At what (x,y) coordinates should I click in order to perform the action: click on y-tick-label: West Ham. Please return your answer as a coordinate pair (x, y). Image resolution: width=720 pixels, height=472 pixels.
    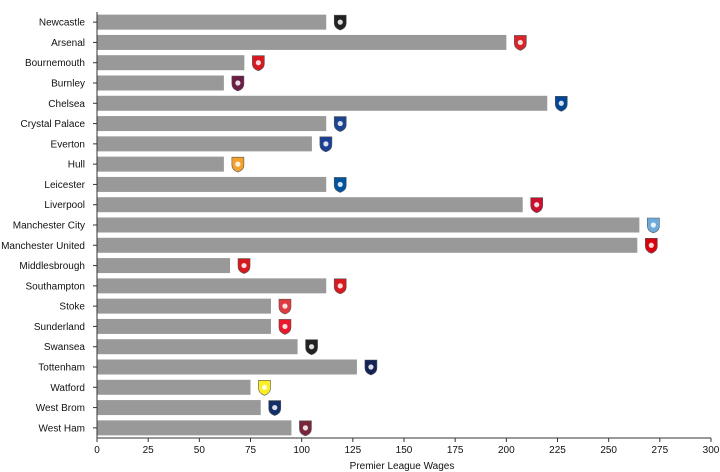
    Looking at the image, I should click on (62, 428).